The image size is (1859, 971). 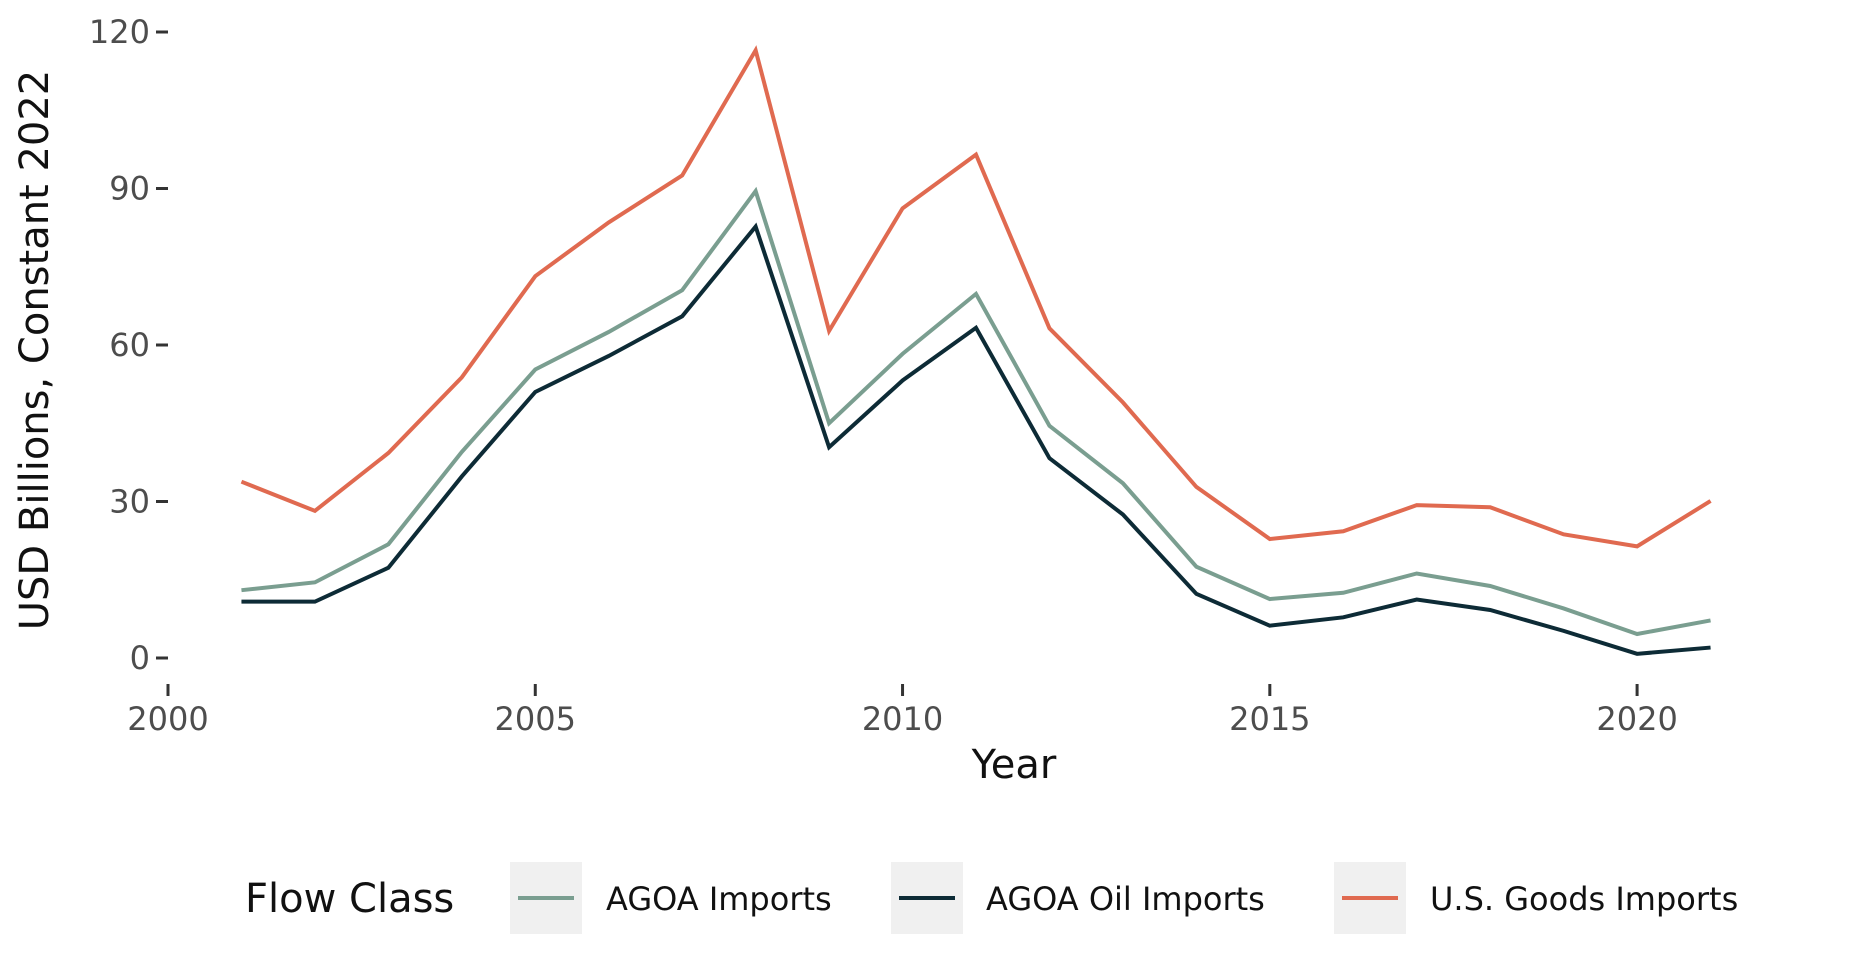 I want to click on legend-item-agoa-oil-imports: AGOA Oil Imports, so click(x=1078, y=898).